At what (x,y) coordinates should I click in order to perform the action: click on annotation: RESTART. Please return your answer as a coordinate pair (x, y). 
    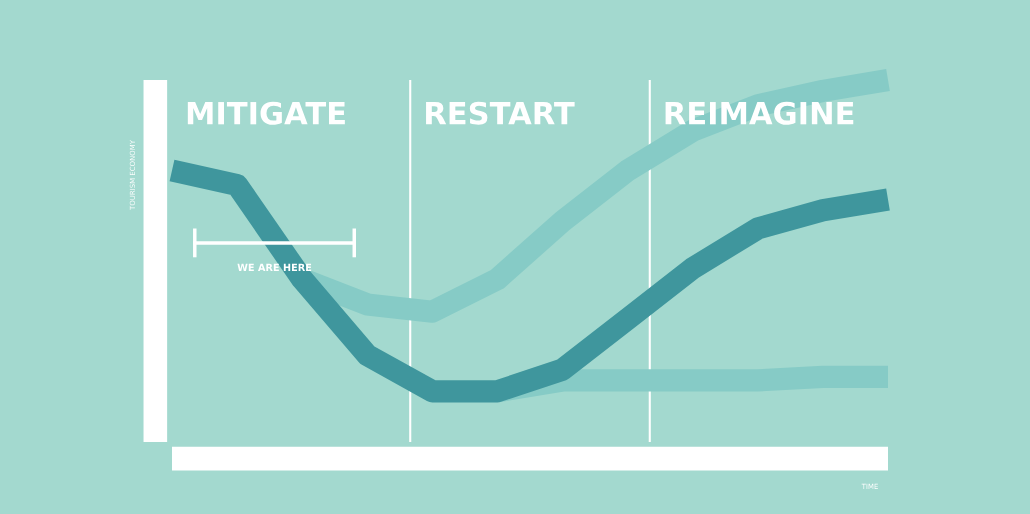
    Looking at the image, I should click on (500, 113).